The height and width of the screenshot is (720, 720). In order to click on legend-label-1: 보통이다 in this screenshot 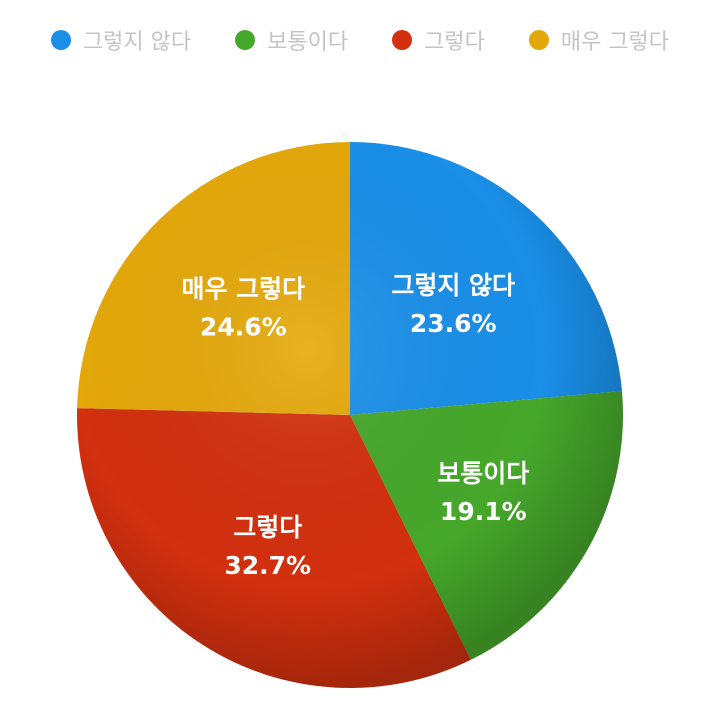, I will do `click(308, 42)`.